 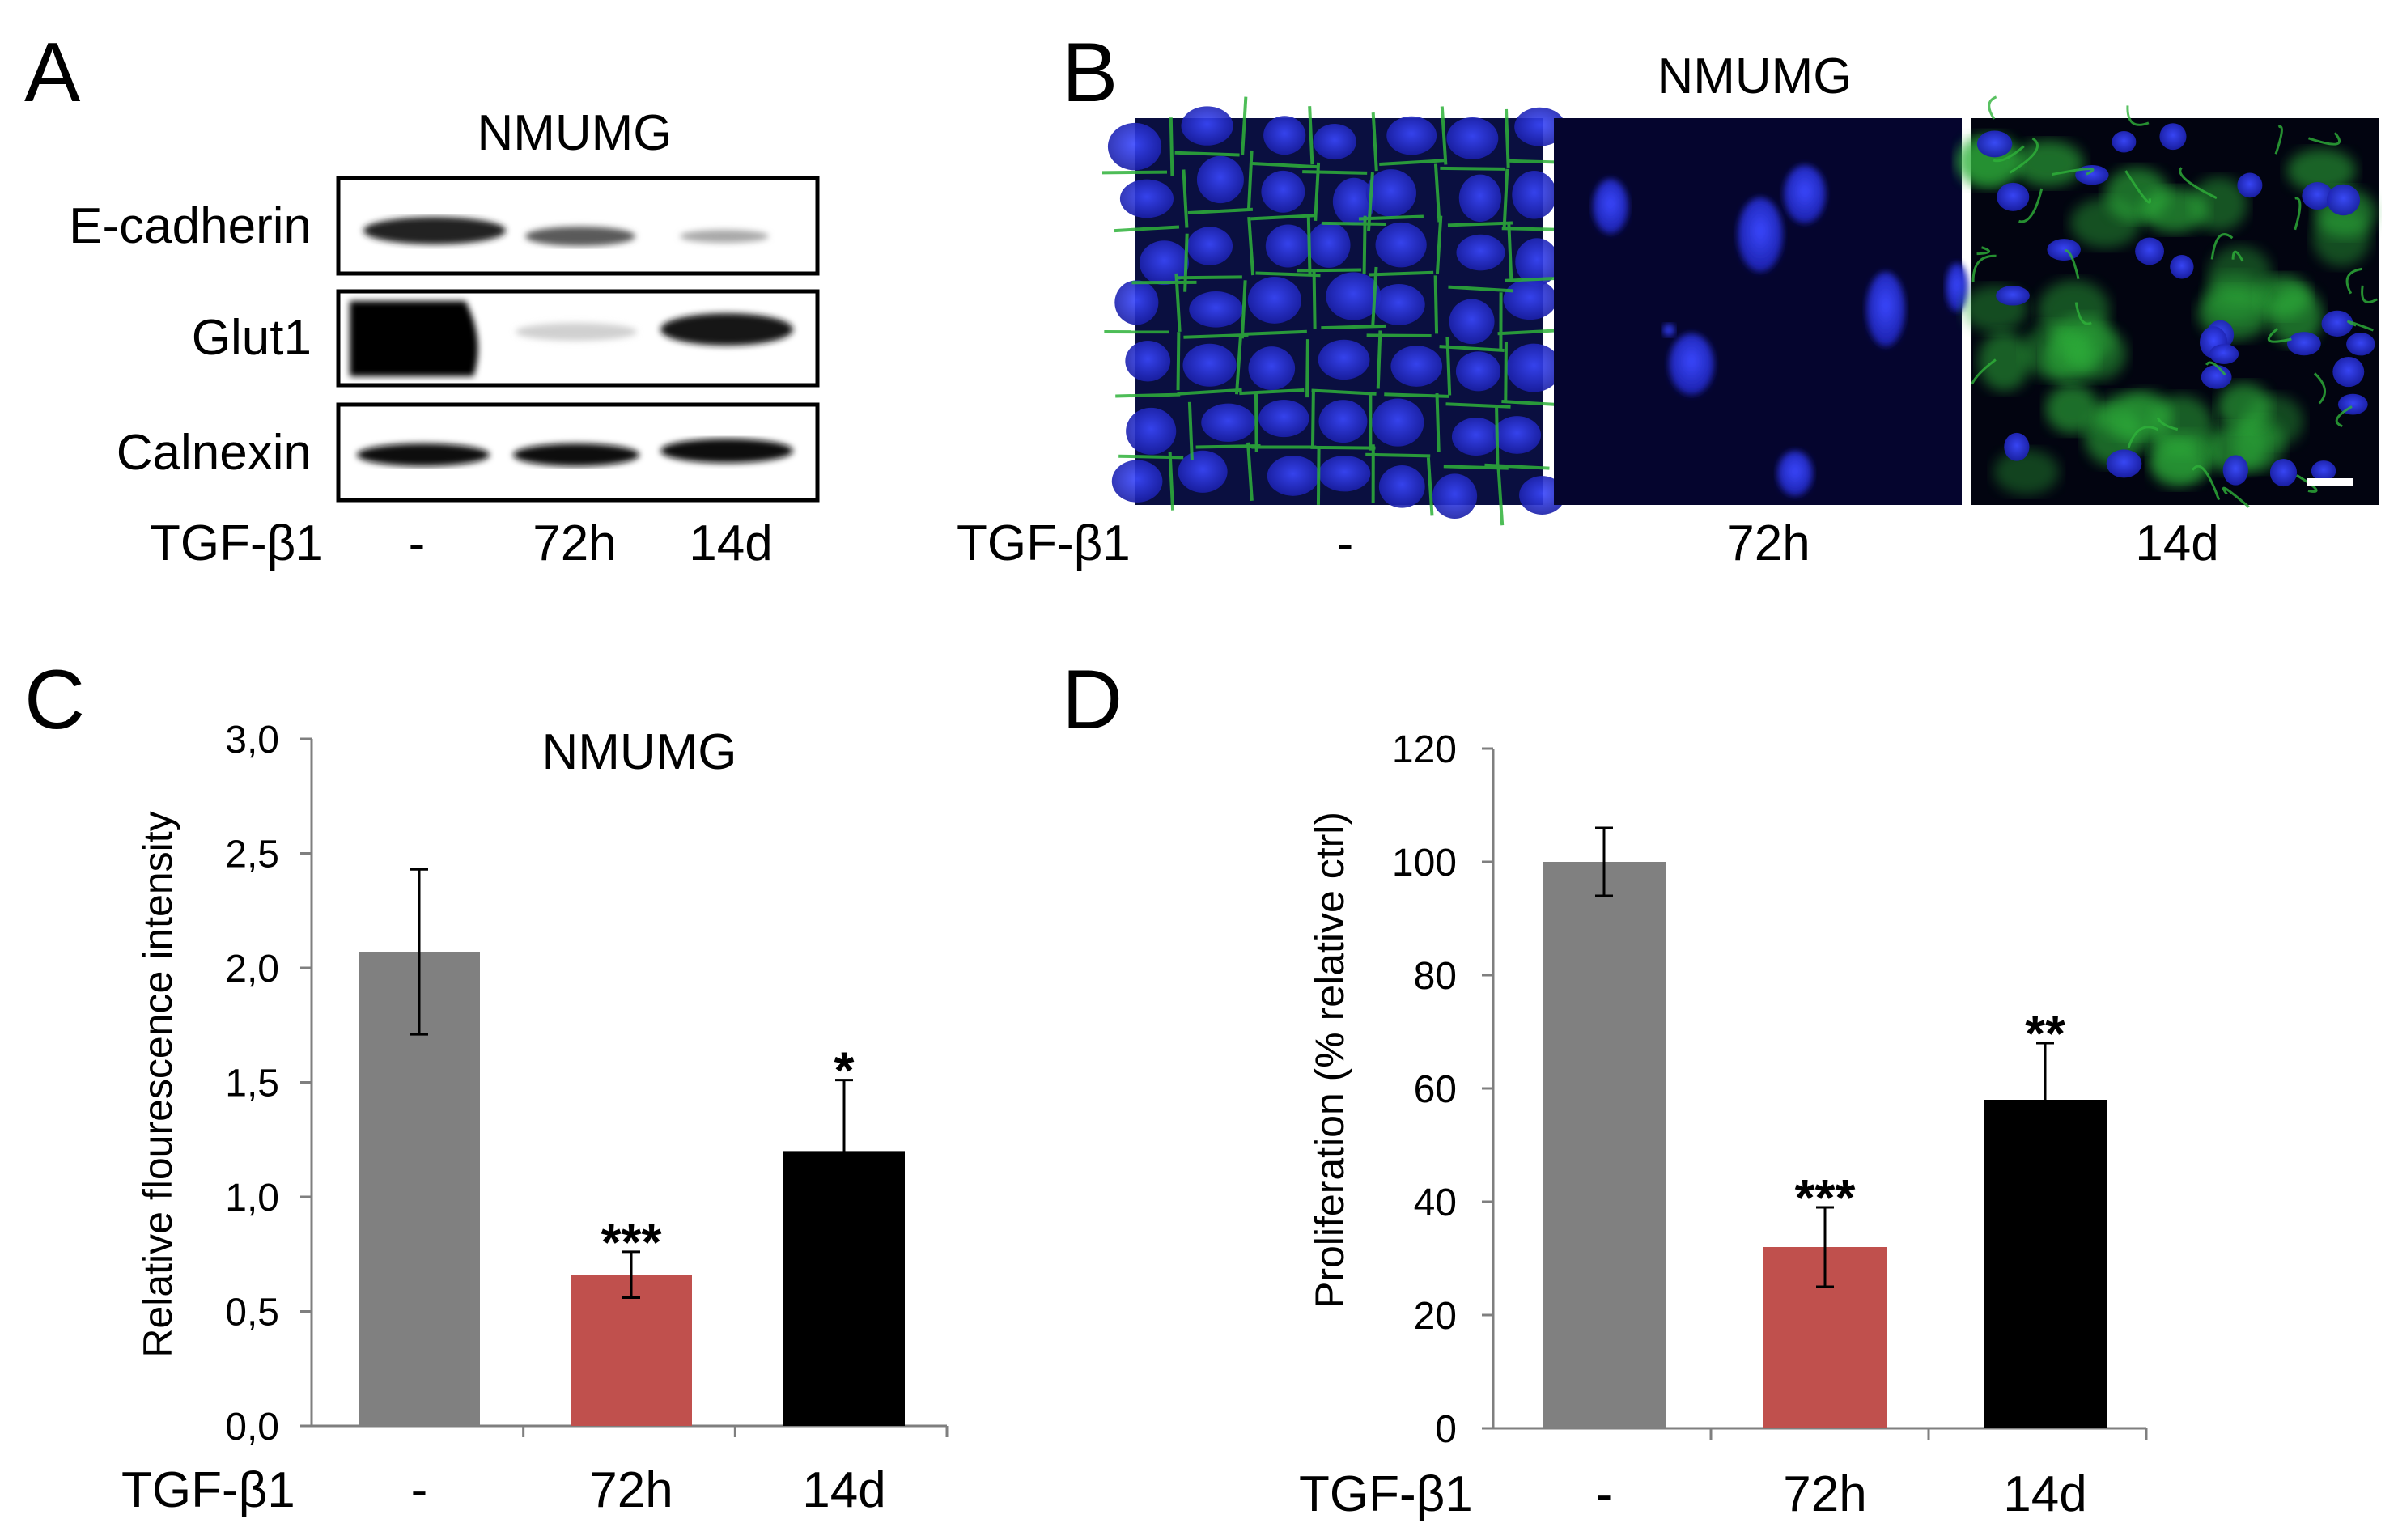 I want to click on significance-marker: **, so click(x=2045, y=1033).